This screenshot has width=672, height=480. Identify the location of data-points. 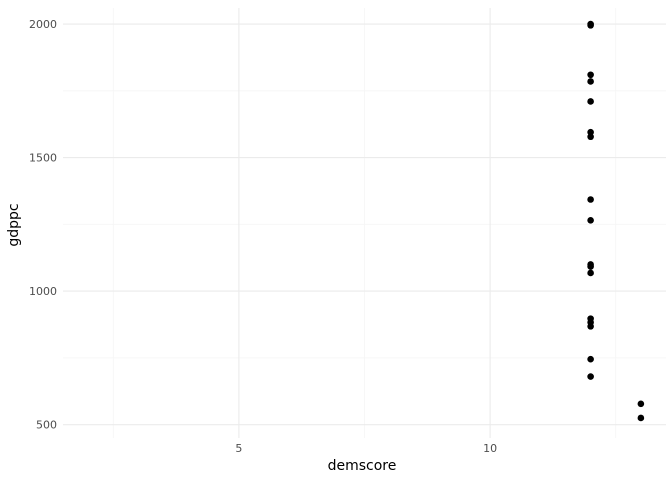
(616, 221).